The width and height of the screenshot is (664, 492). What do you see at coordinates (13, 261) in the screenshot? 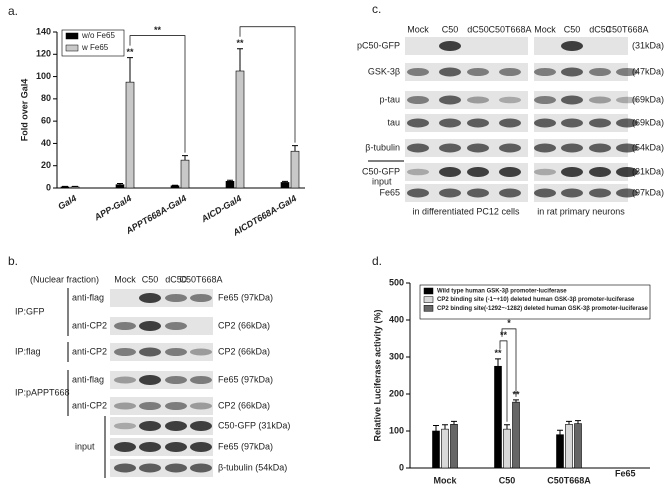
I see `panel-label: b.` at bounding box center [13, 261].